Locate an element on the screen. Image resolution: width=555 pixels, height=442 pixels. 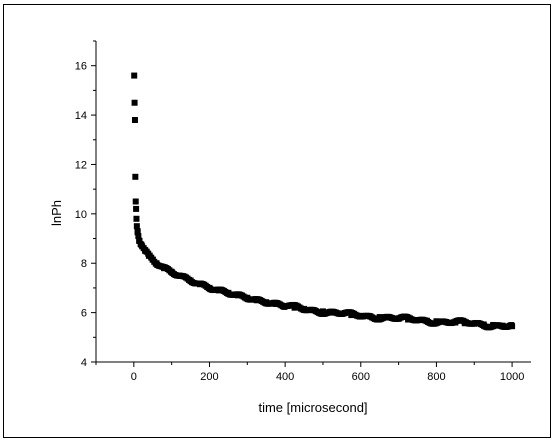
y-tick-label: 14 is located at coordinates (81, 116).